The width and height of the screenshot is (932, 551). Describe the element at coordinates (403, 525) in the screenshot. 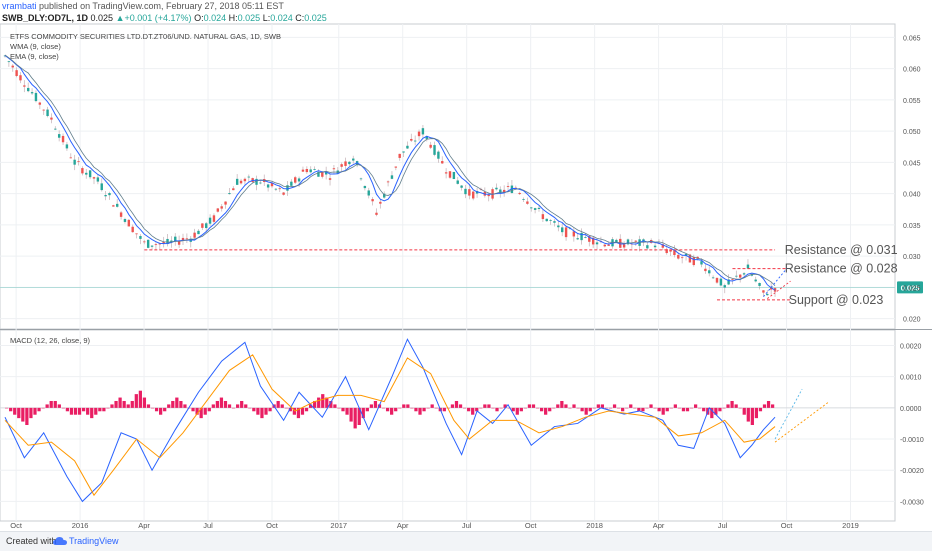

I see `x-tick-label: Apr` at that location.